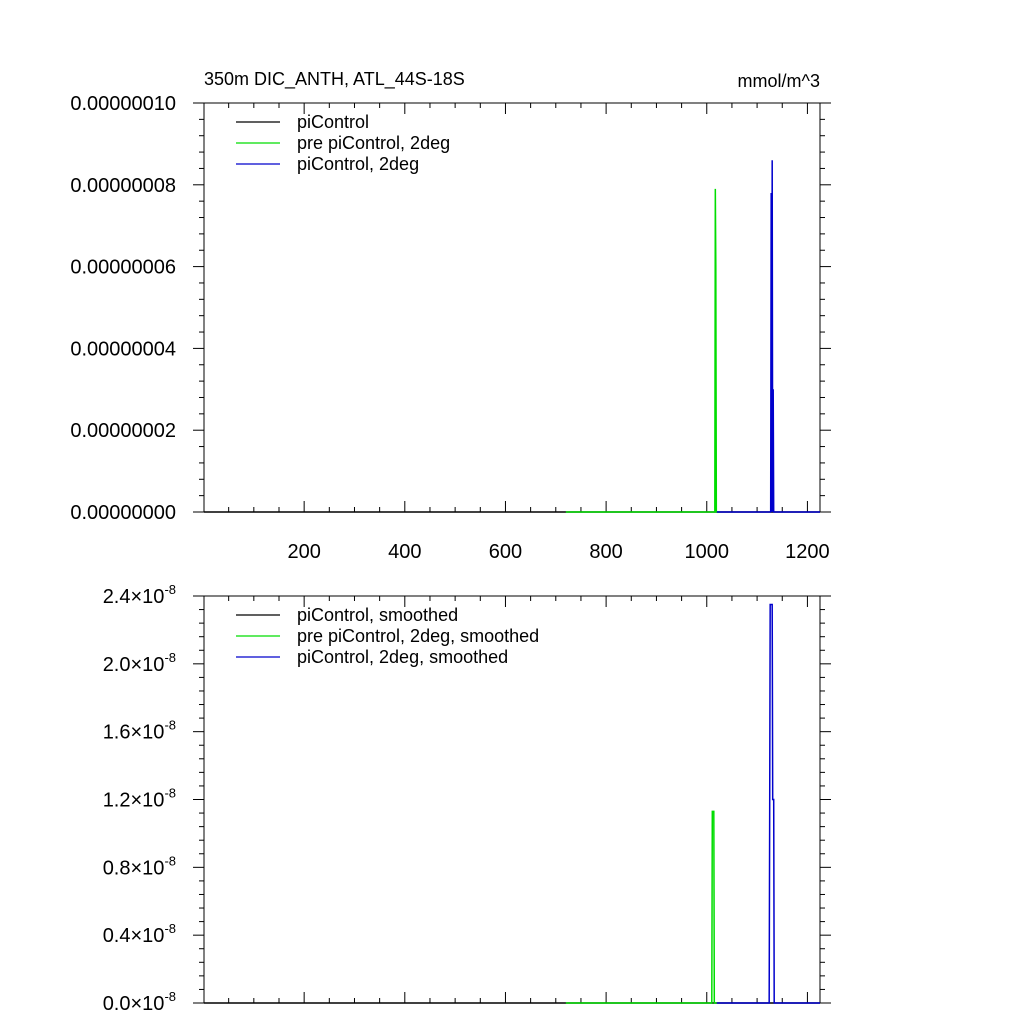 The height and width of the screenshot is (1024, 1024). What do you see at coordinates (139, 934) in the screenshot?
I see `y-tick-label: 0.4×10⁻⁸` at bounding box center [139, 934].